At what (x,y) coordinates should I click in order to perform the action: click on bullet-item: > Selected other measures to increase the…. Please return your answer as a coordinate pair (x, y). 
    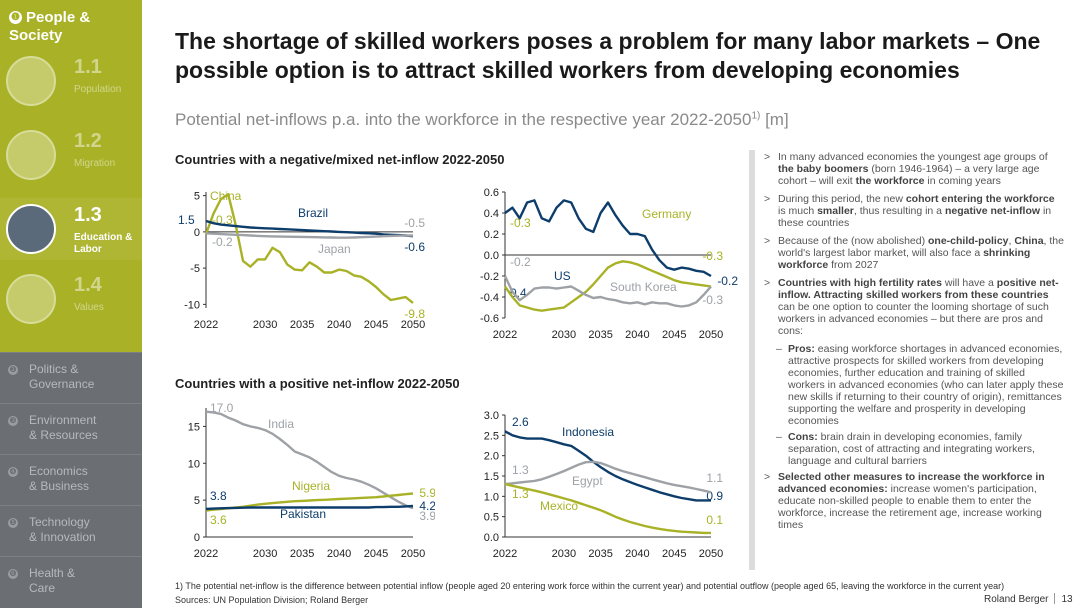
    Looking at the image, I should click on (904, 501).